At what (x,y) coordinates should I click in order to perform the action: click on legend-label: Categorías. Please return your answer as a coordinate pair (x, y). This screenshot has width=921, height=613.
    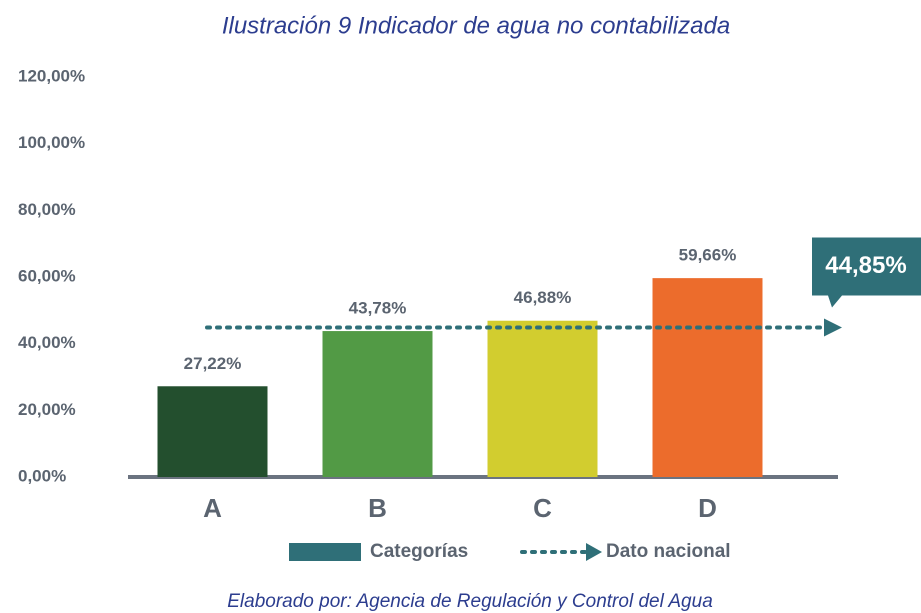
    Looking at the image, I should click on (419, 551).